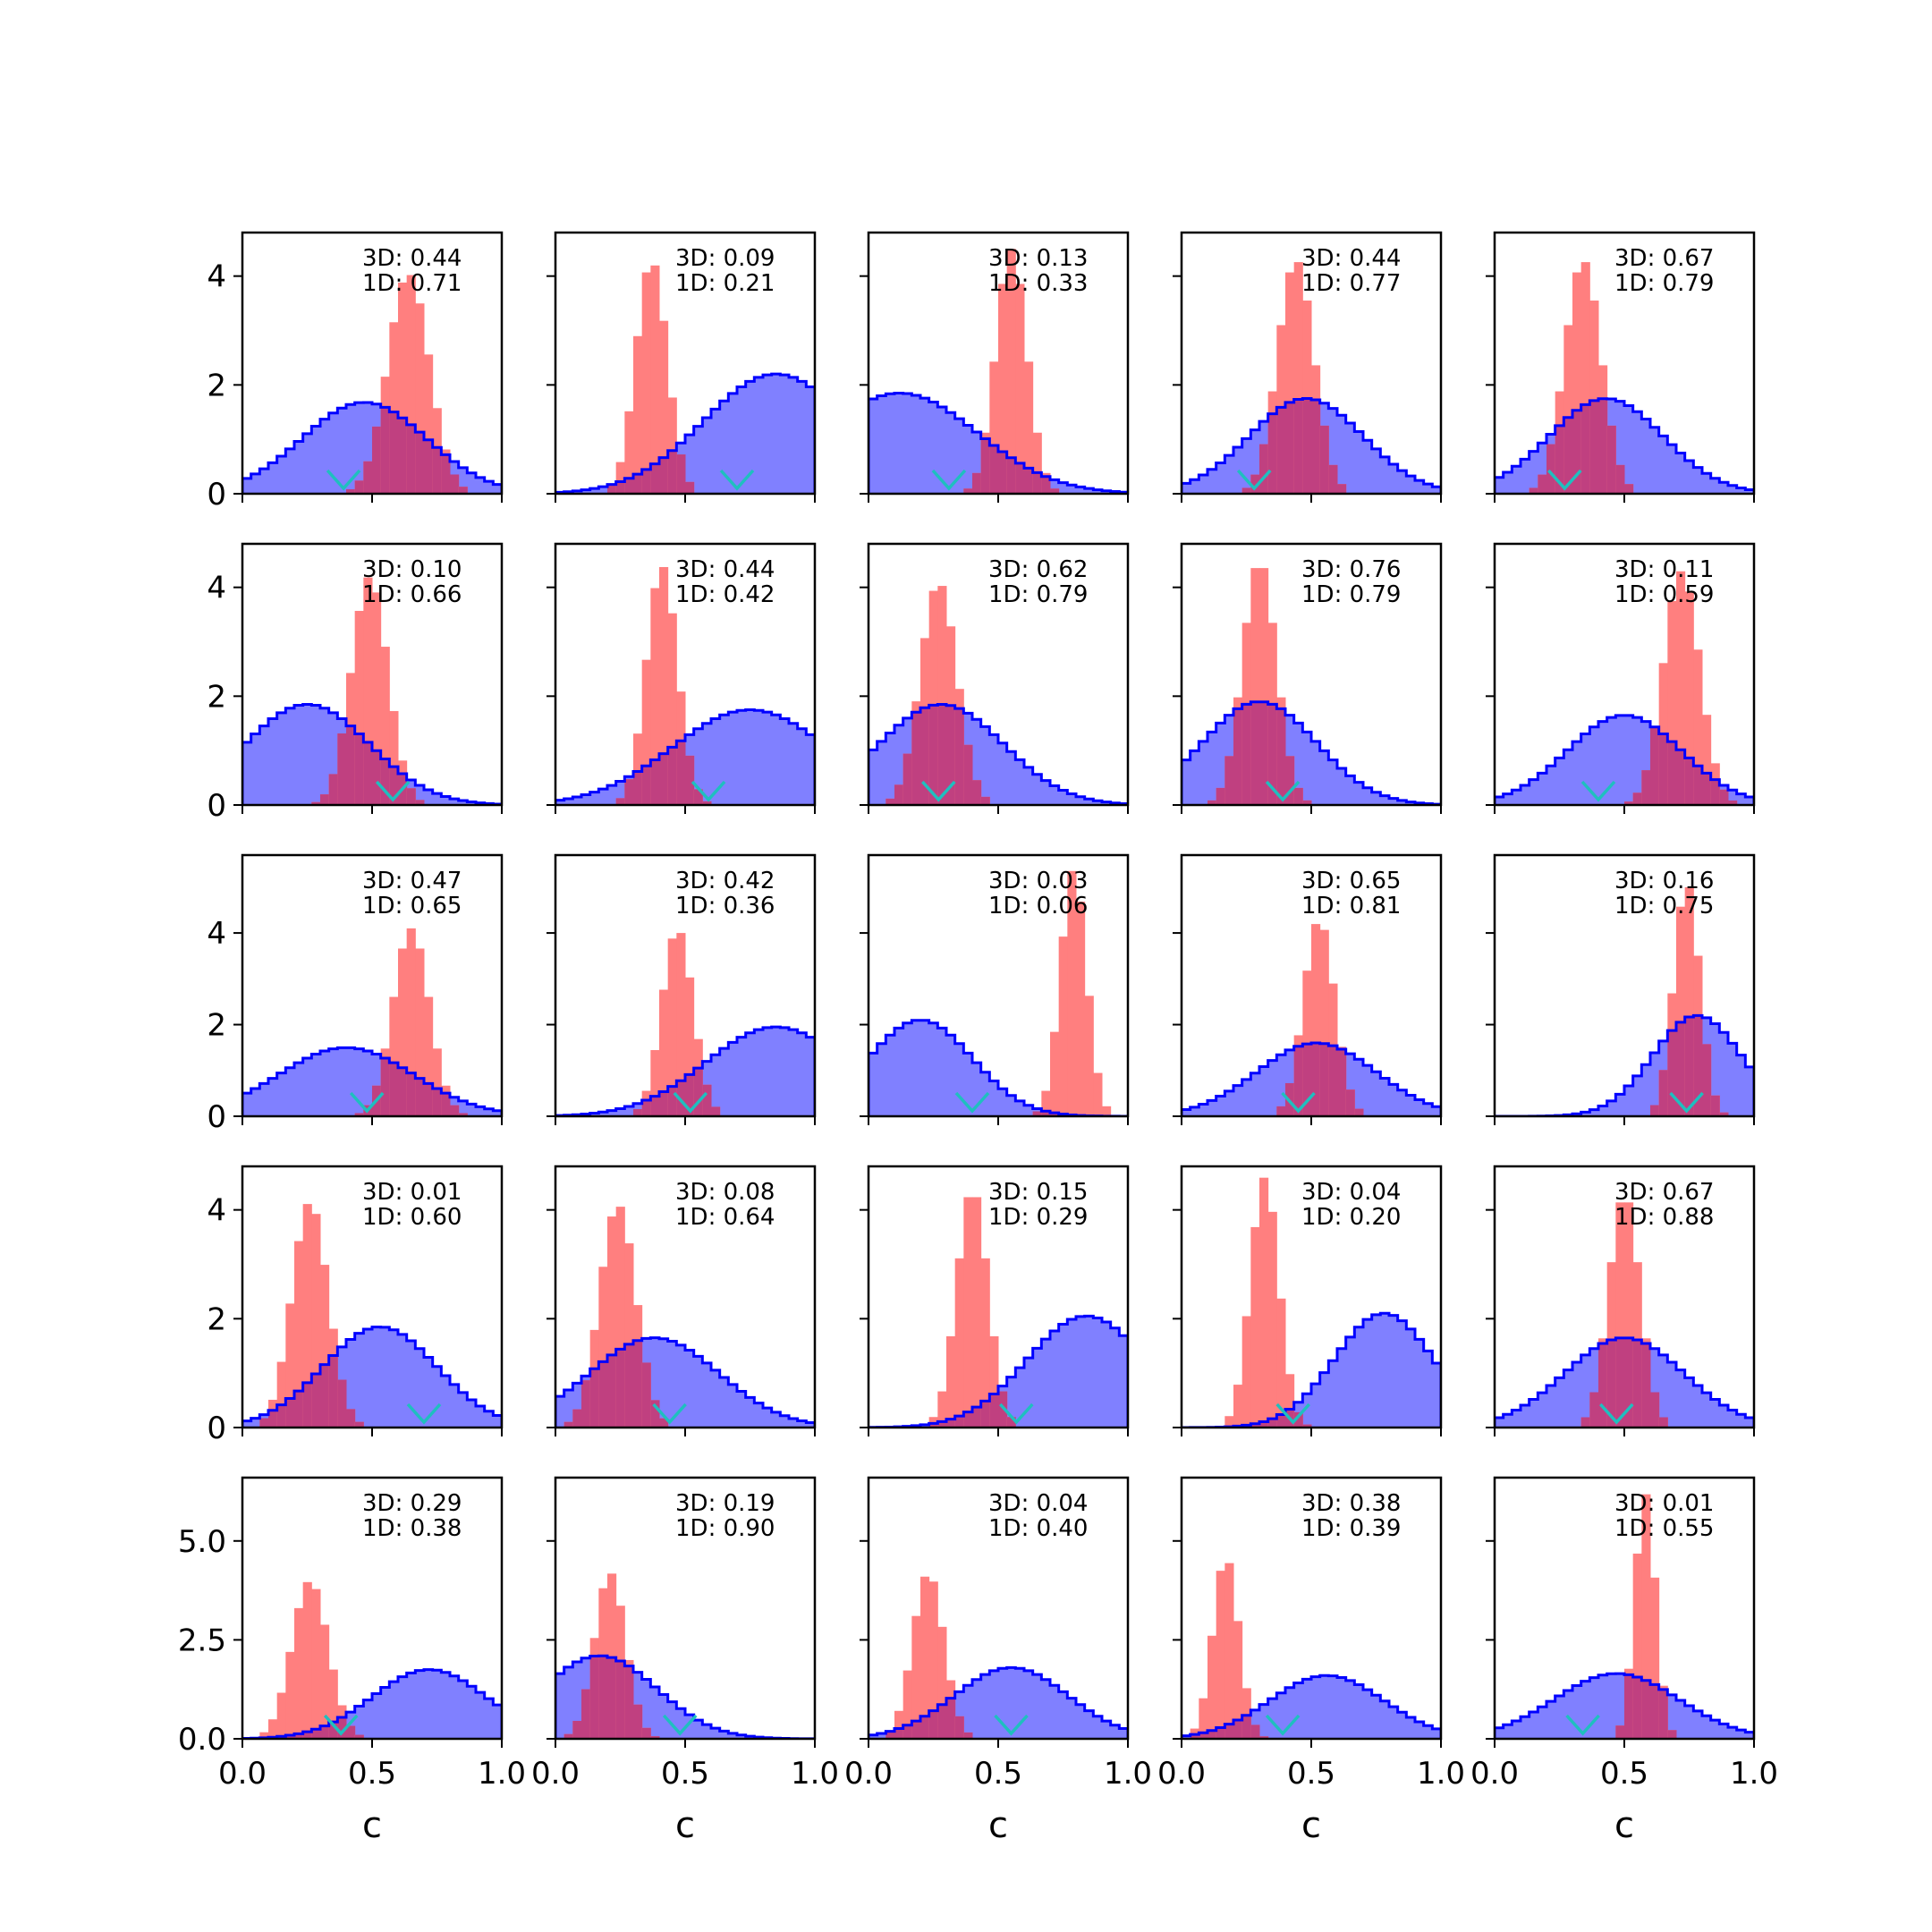 The width and height of the screenshot is (1932, 1932). What do you see at coordinates (412, 283) in the screenshot?
I see `annotation-1d: 1D: 0.71` at bounding box center [412, 283].